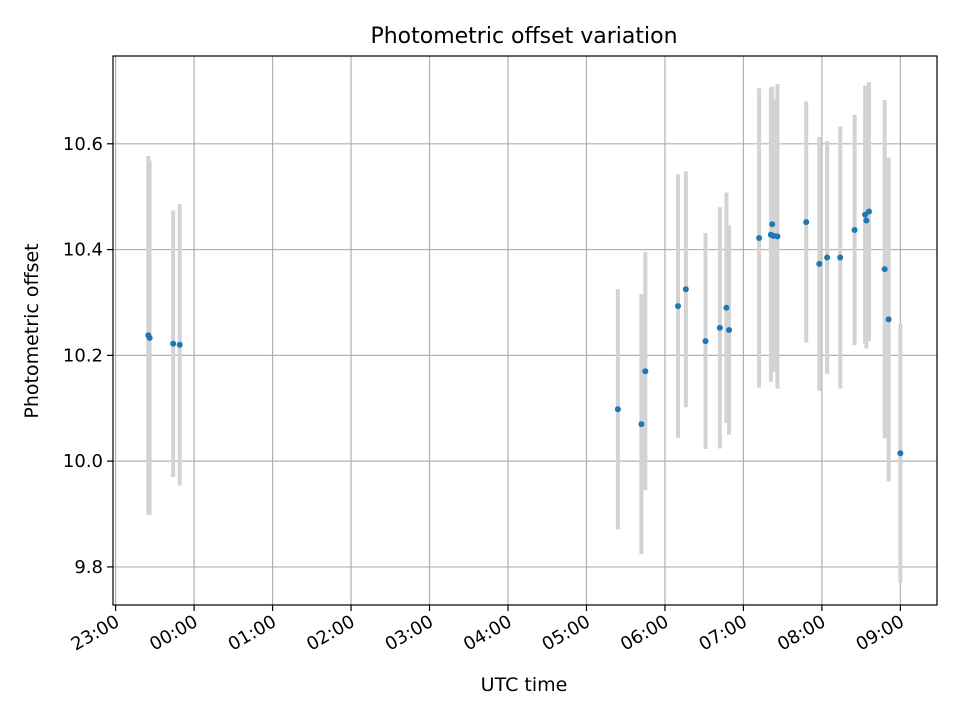 This screenshot has height=720, width=960. What do you see at coordinates (83, 144) in the screenshot?
I see `y-tick-label: 10.6` at bounding box center [83, 144].